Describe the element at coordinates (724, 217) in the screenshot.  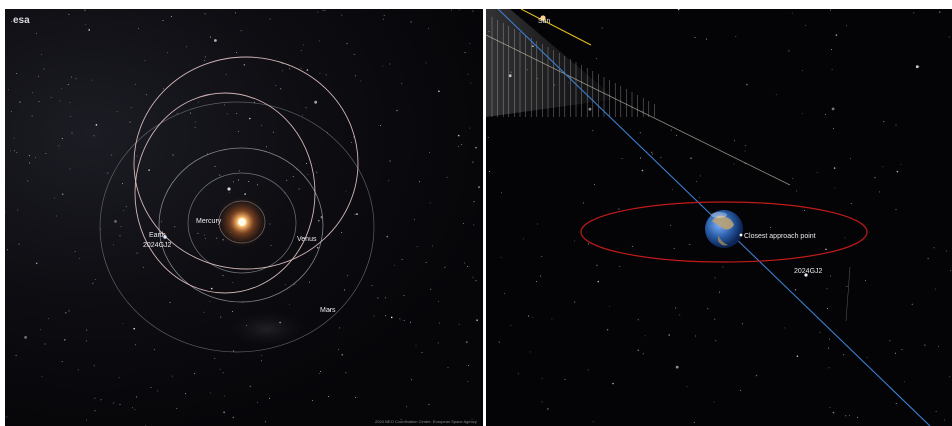
I see `earth-orbit-ring-back` at that location.